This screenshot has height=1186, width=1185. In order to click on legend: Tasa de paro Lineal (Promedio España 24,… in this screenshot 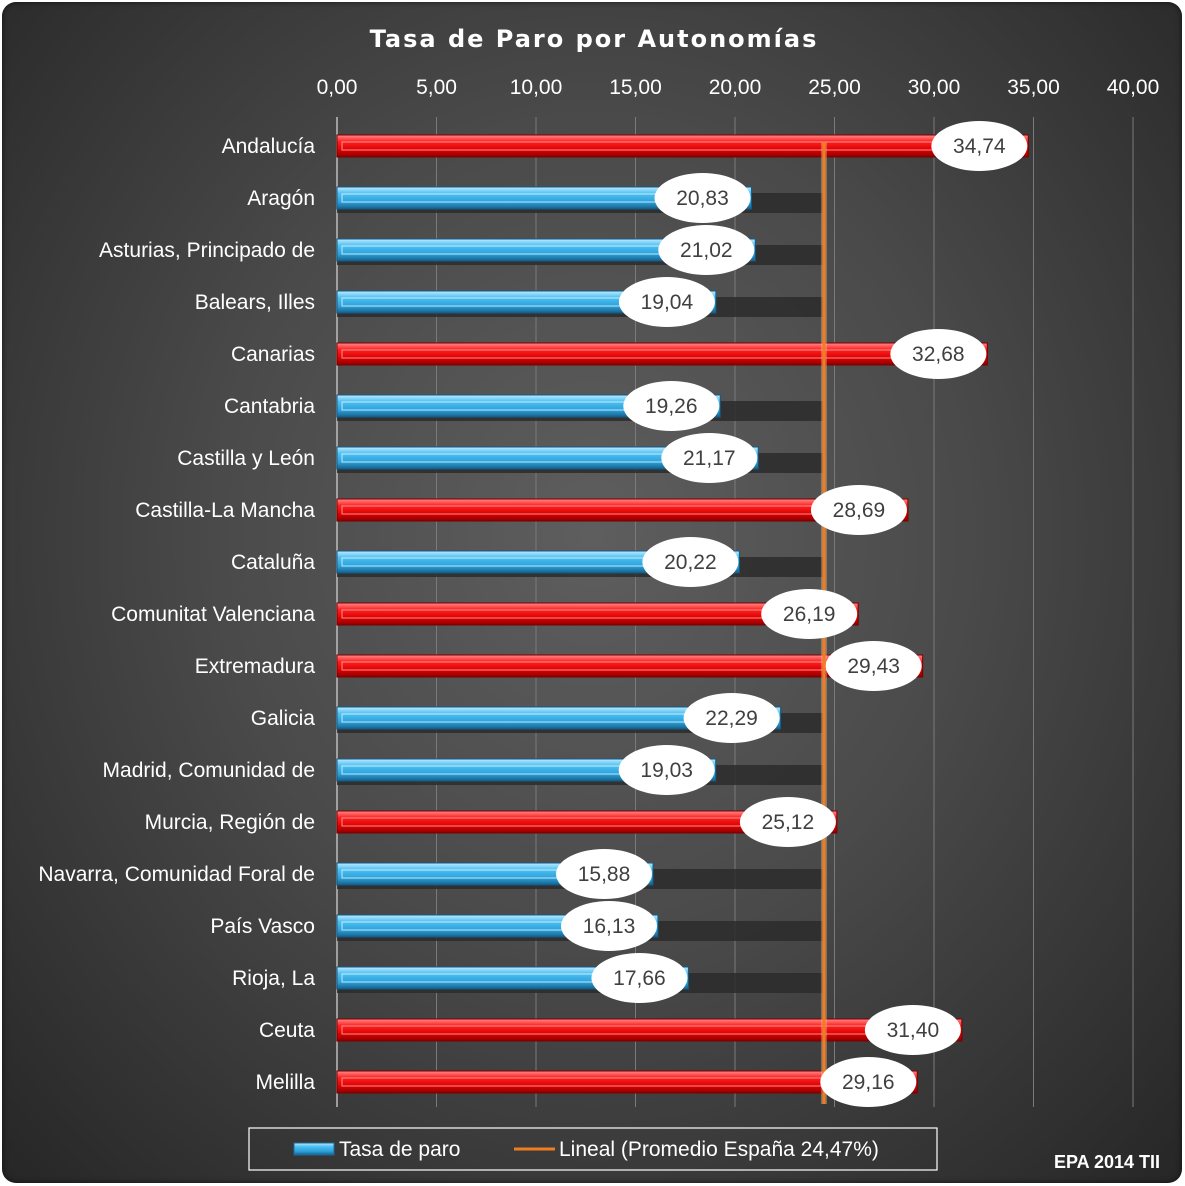, I will do `click(593, 1149)`.